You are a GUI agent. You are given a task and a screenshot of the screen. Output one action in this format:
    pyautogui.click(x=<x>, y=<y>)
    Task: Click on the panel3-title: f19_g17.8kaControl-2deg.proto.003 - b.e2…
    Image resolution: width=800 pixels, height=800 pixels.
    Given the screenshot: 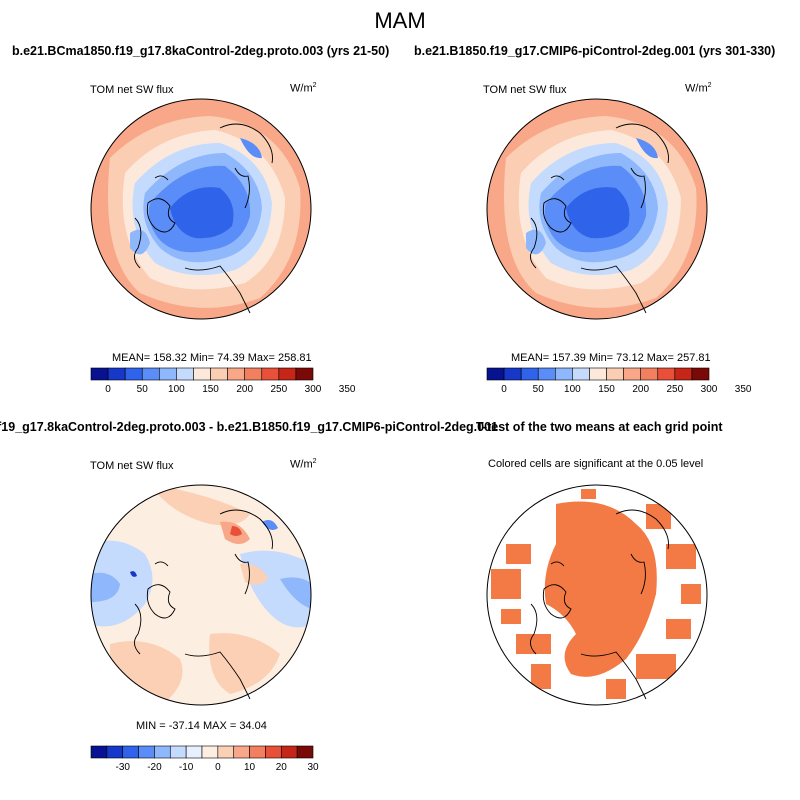 What is the action you would take?
    pyautogui.click(x=249, y=427)
    